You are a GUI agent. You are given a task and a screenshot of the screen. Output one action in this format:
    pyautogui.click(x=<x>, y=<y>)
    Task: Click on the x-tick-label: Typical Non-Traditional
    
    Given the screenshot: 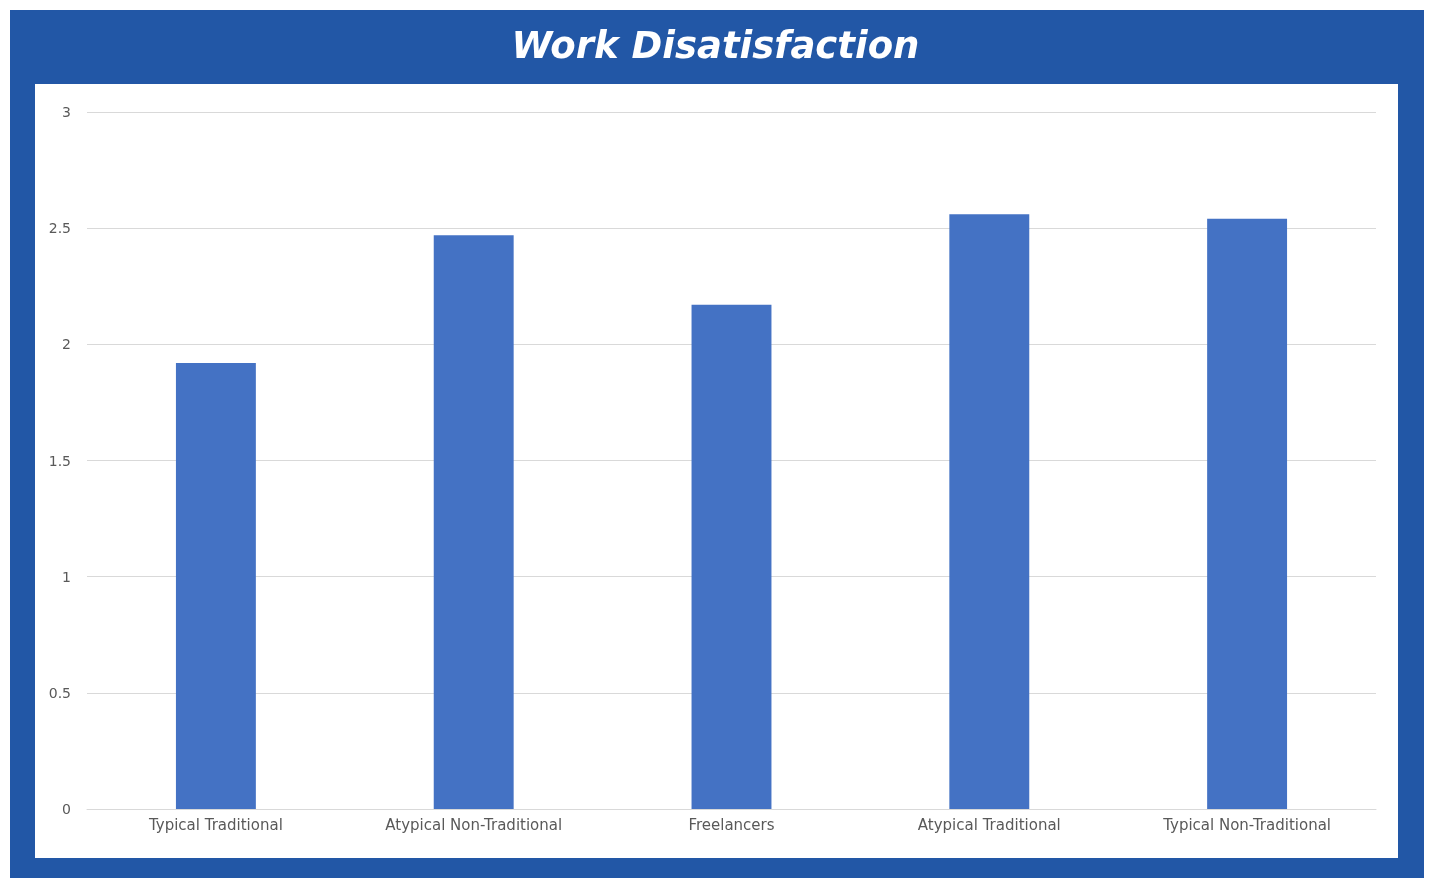 What is the action you would take?
    pyautogui.click(x=1247, y=824)
    